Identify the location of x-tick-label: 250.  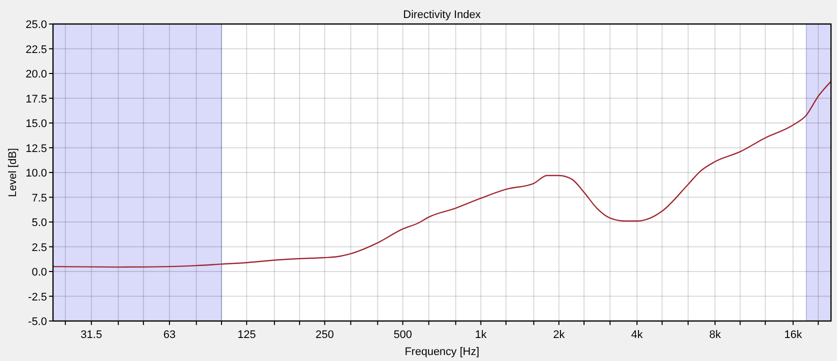
(325, 335).